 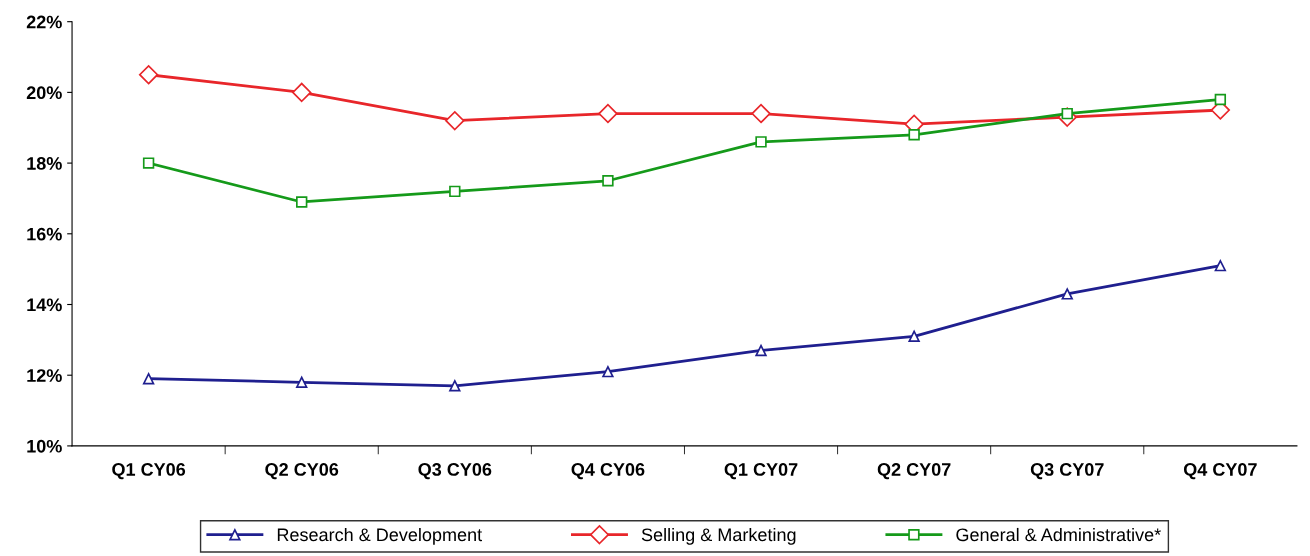 I want to click on x-tick-label: Q2 CY07, so click(x=914, y=471).